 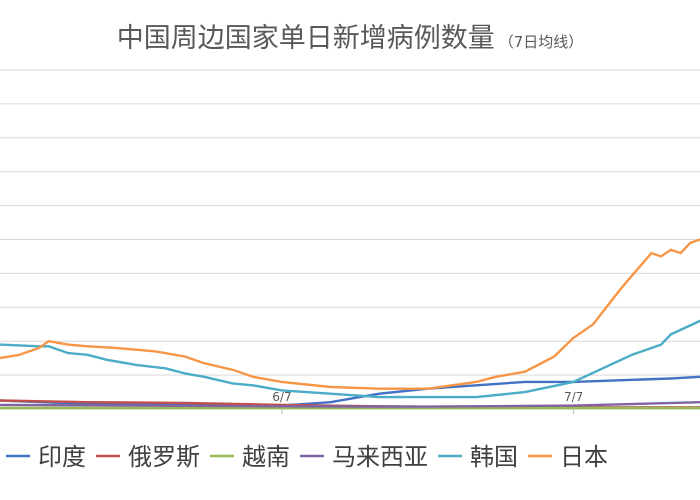 I want to click on chart-title-row: 中国周边国家单日新增病例数量 （7日均线）, so click(x=350, y=35).